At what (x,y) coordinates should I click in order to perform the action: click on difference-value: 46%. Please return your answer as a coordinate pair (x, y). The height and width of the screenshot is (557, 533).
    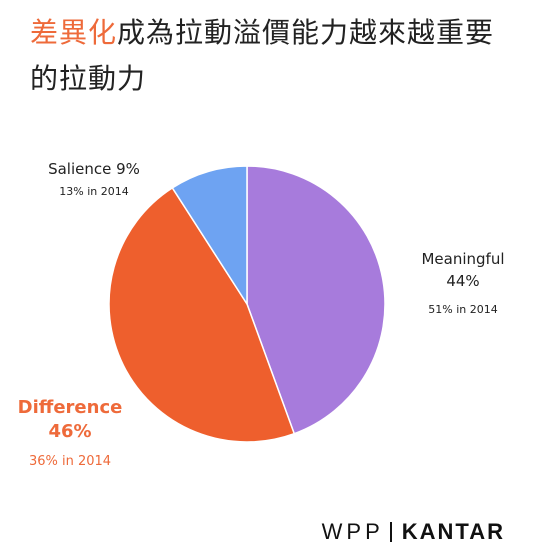
    Looking at the image, I should click on (70, 431).